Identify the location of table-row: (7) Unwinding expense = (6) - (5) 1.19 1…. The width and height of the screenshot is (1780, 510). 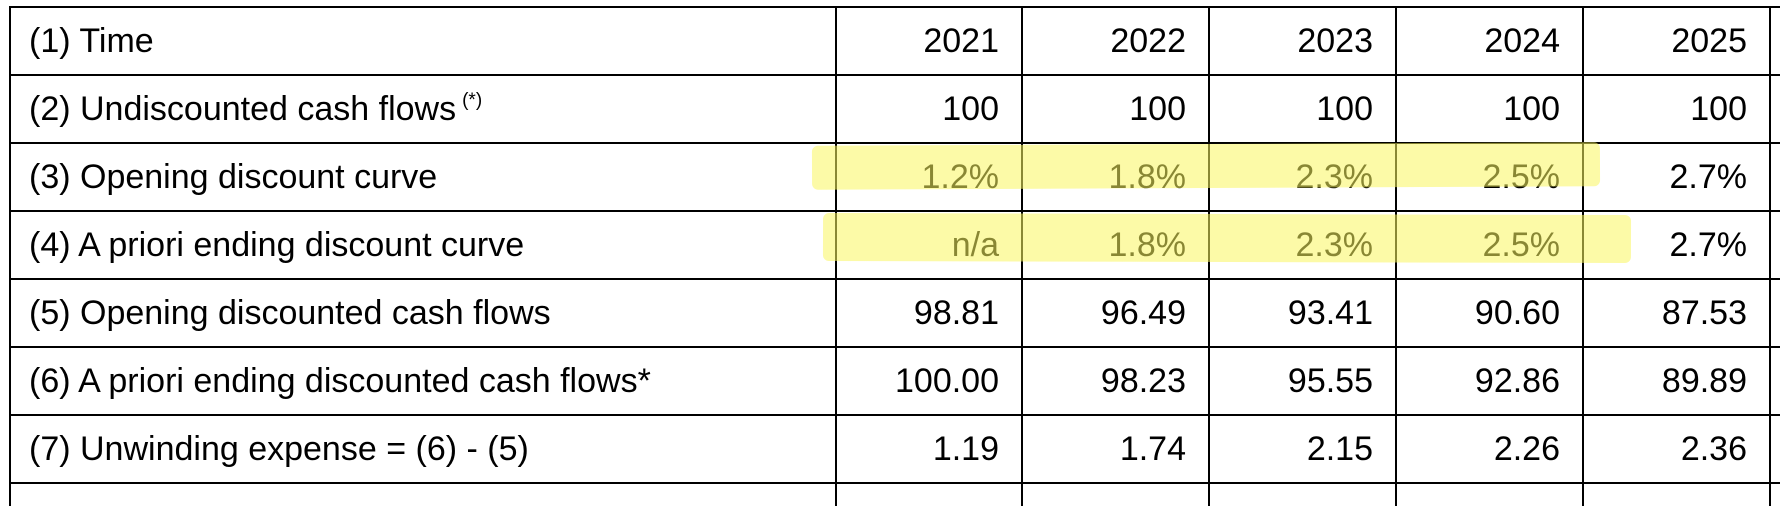
(894, 449).